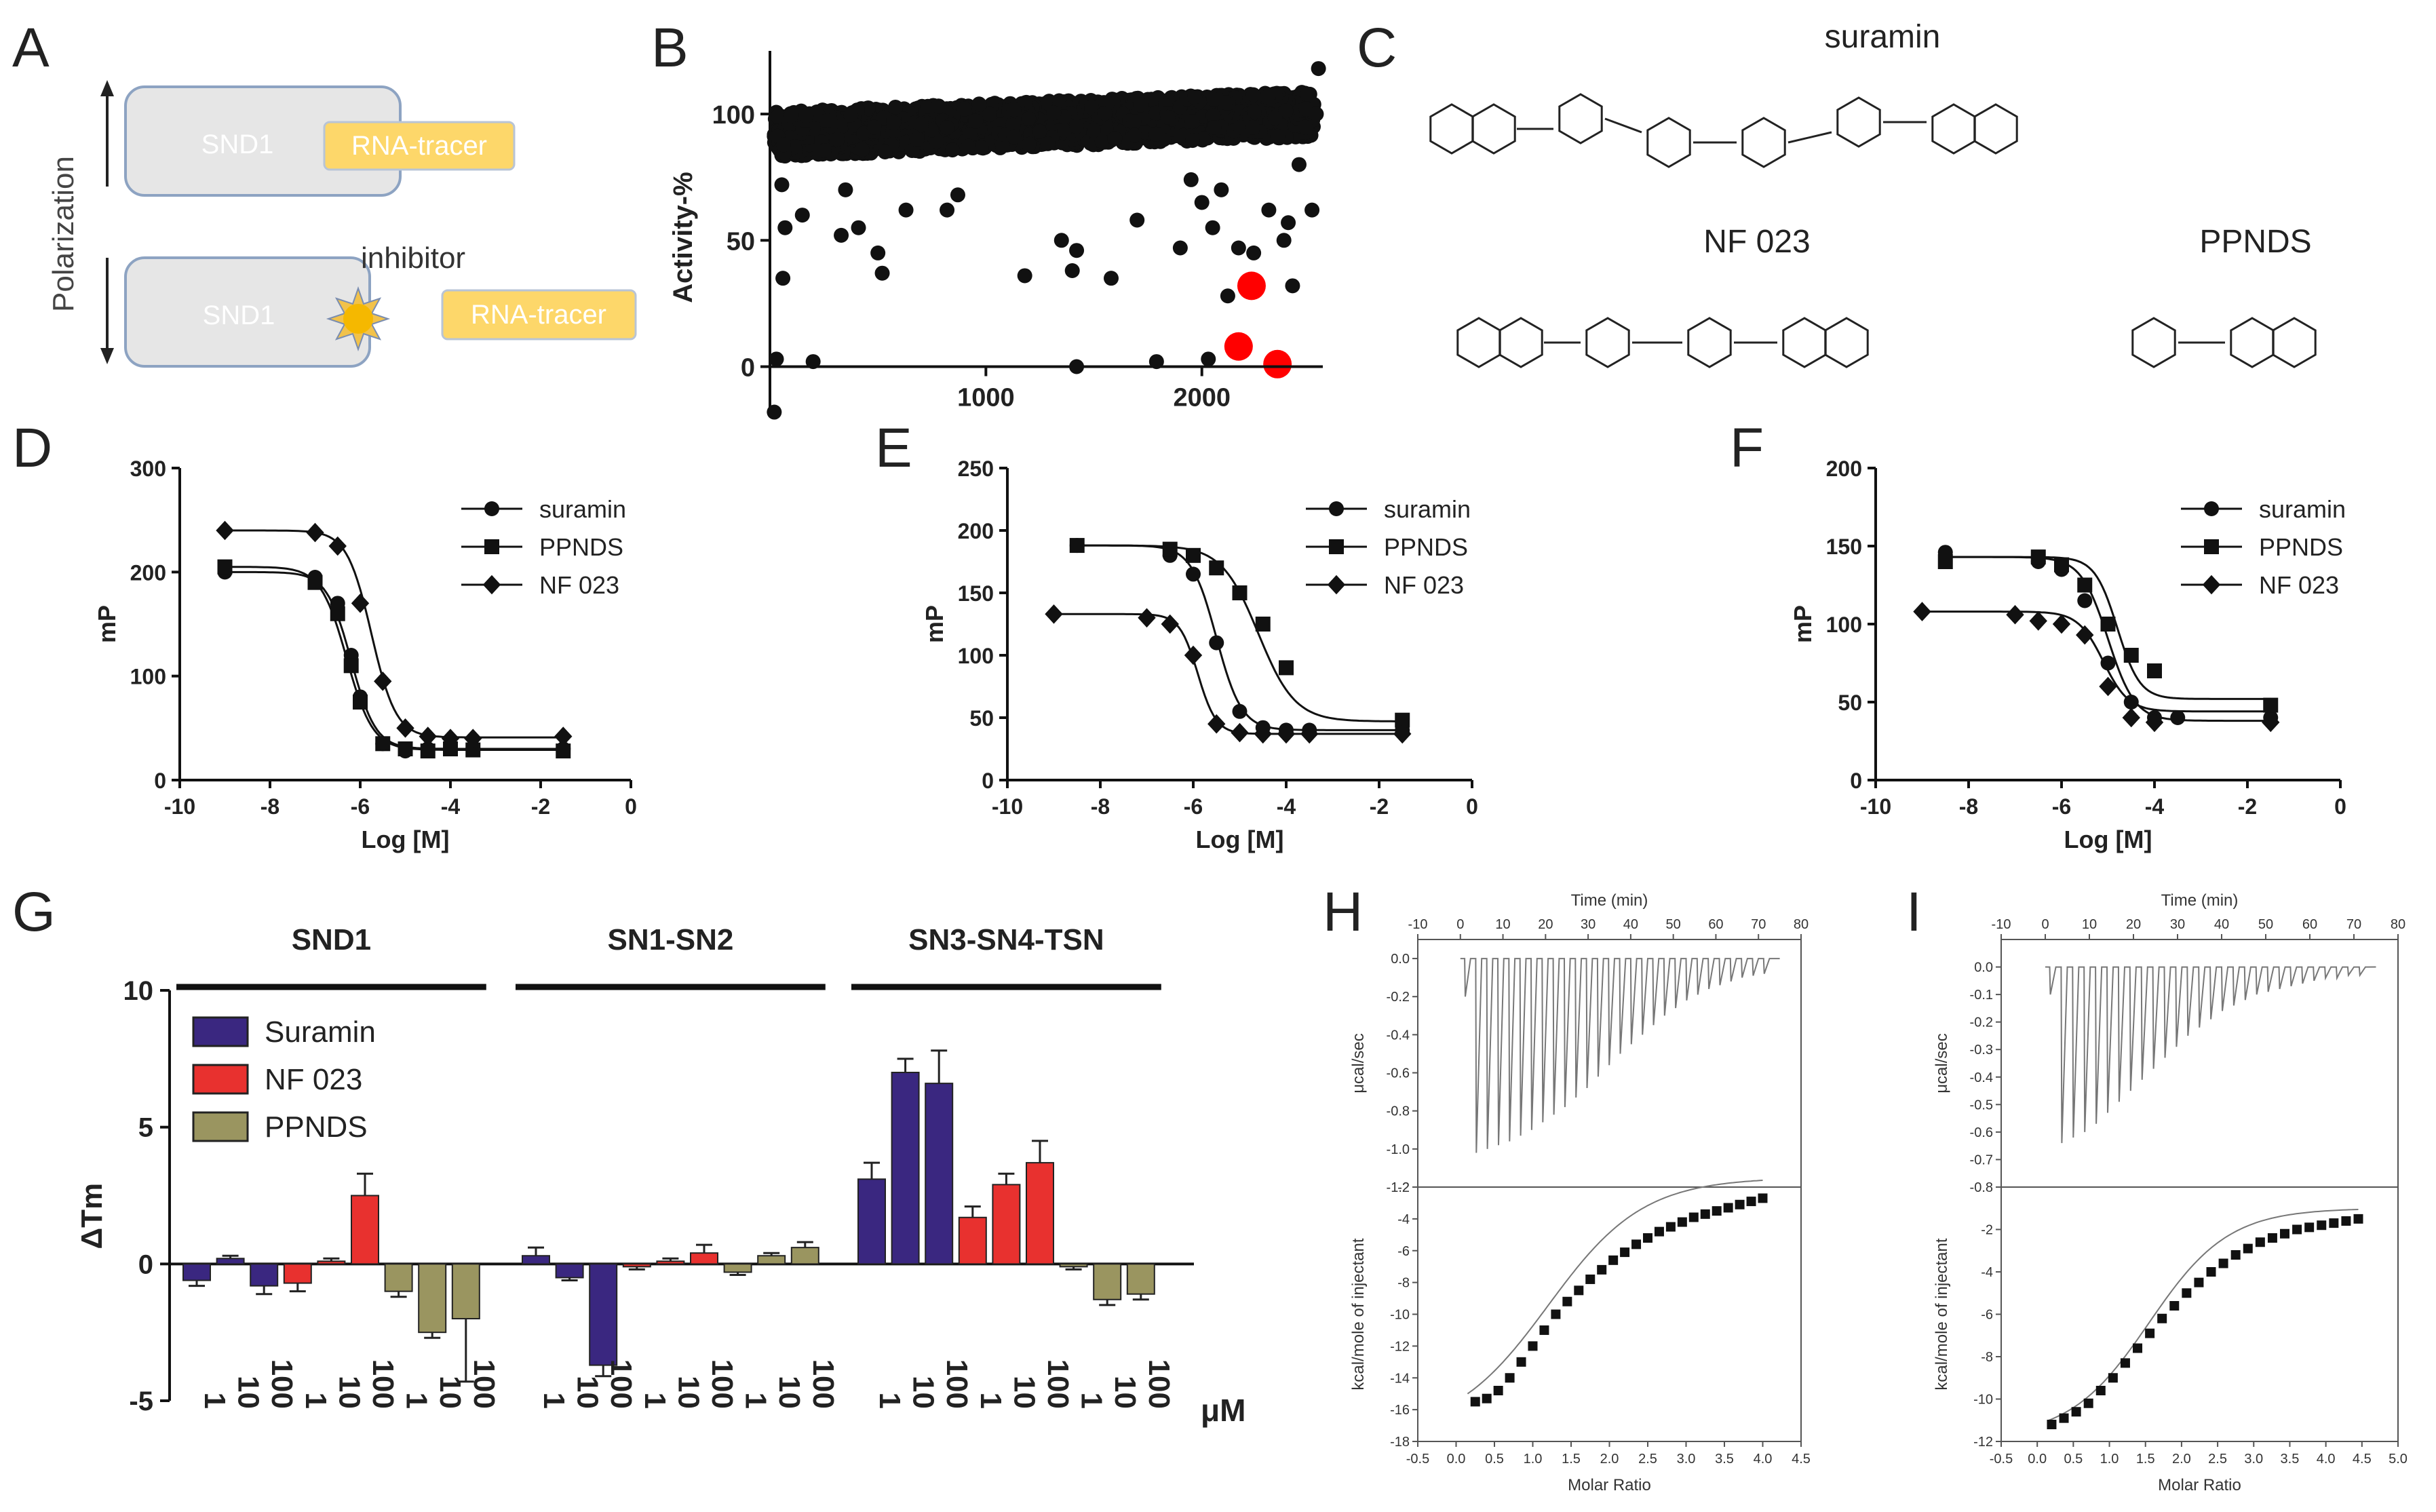 The width and height of the screenshot is (2436, 1512). Describe the element at coordinates (237, 145) in the screenshot. I see `snd1-label-bound: SND1` at that location.